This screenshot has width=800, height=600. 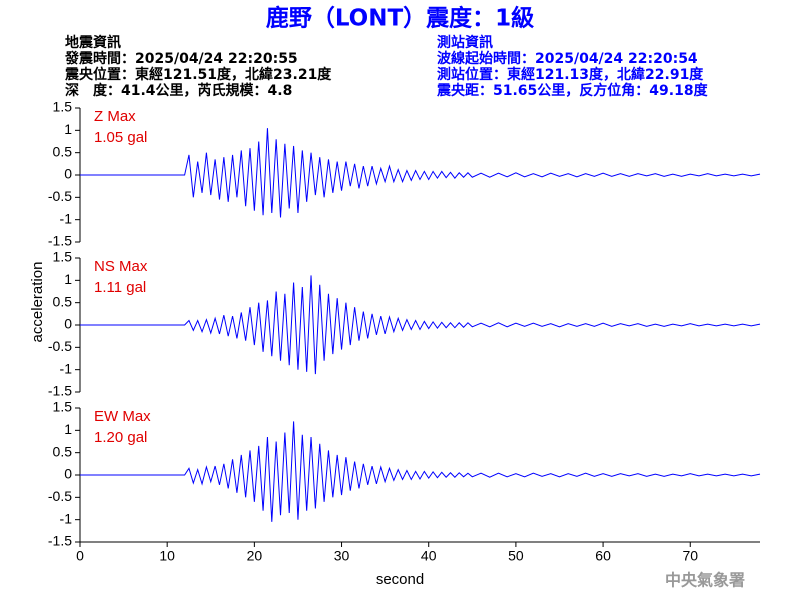 I want to click on max-annotation: EW Max, so click(x=122, y=416).